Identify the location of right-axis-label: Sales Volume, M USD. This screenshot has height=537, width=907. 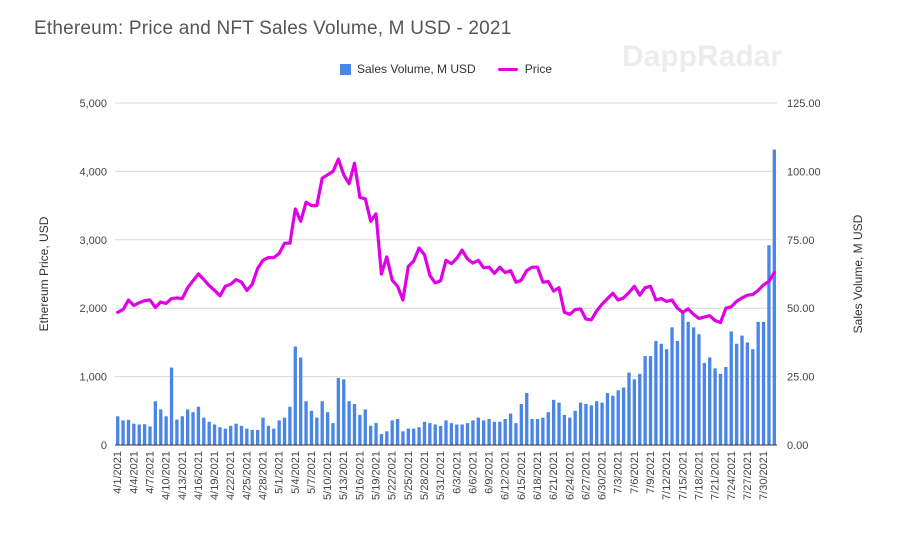
(858, 273).